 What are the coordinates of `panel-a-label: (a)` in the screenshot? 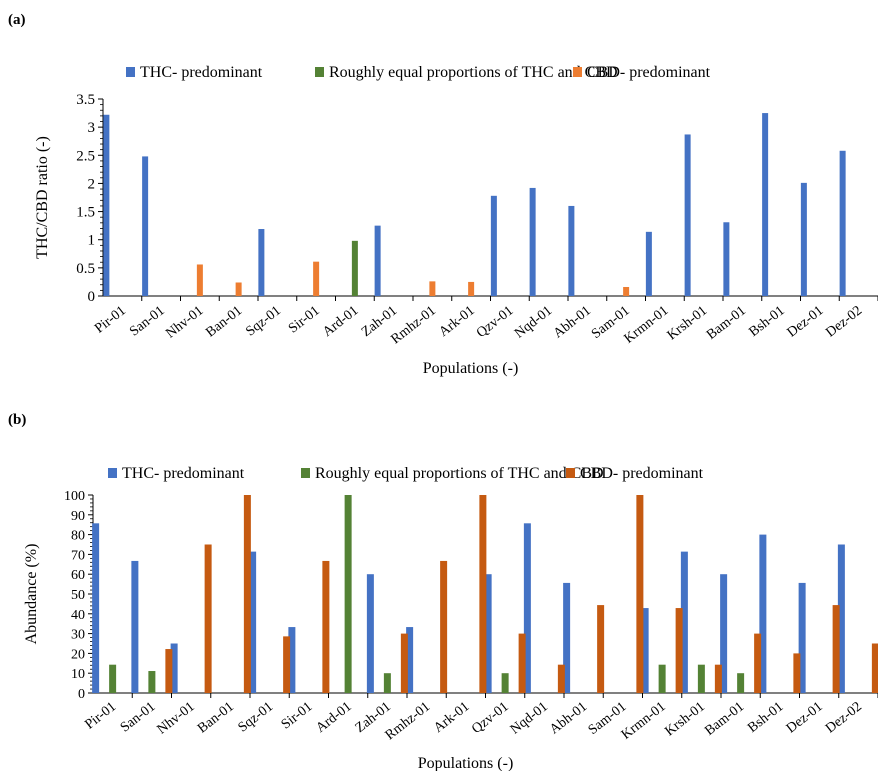 It's located at (17, 20).